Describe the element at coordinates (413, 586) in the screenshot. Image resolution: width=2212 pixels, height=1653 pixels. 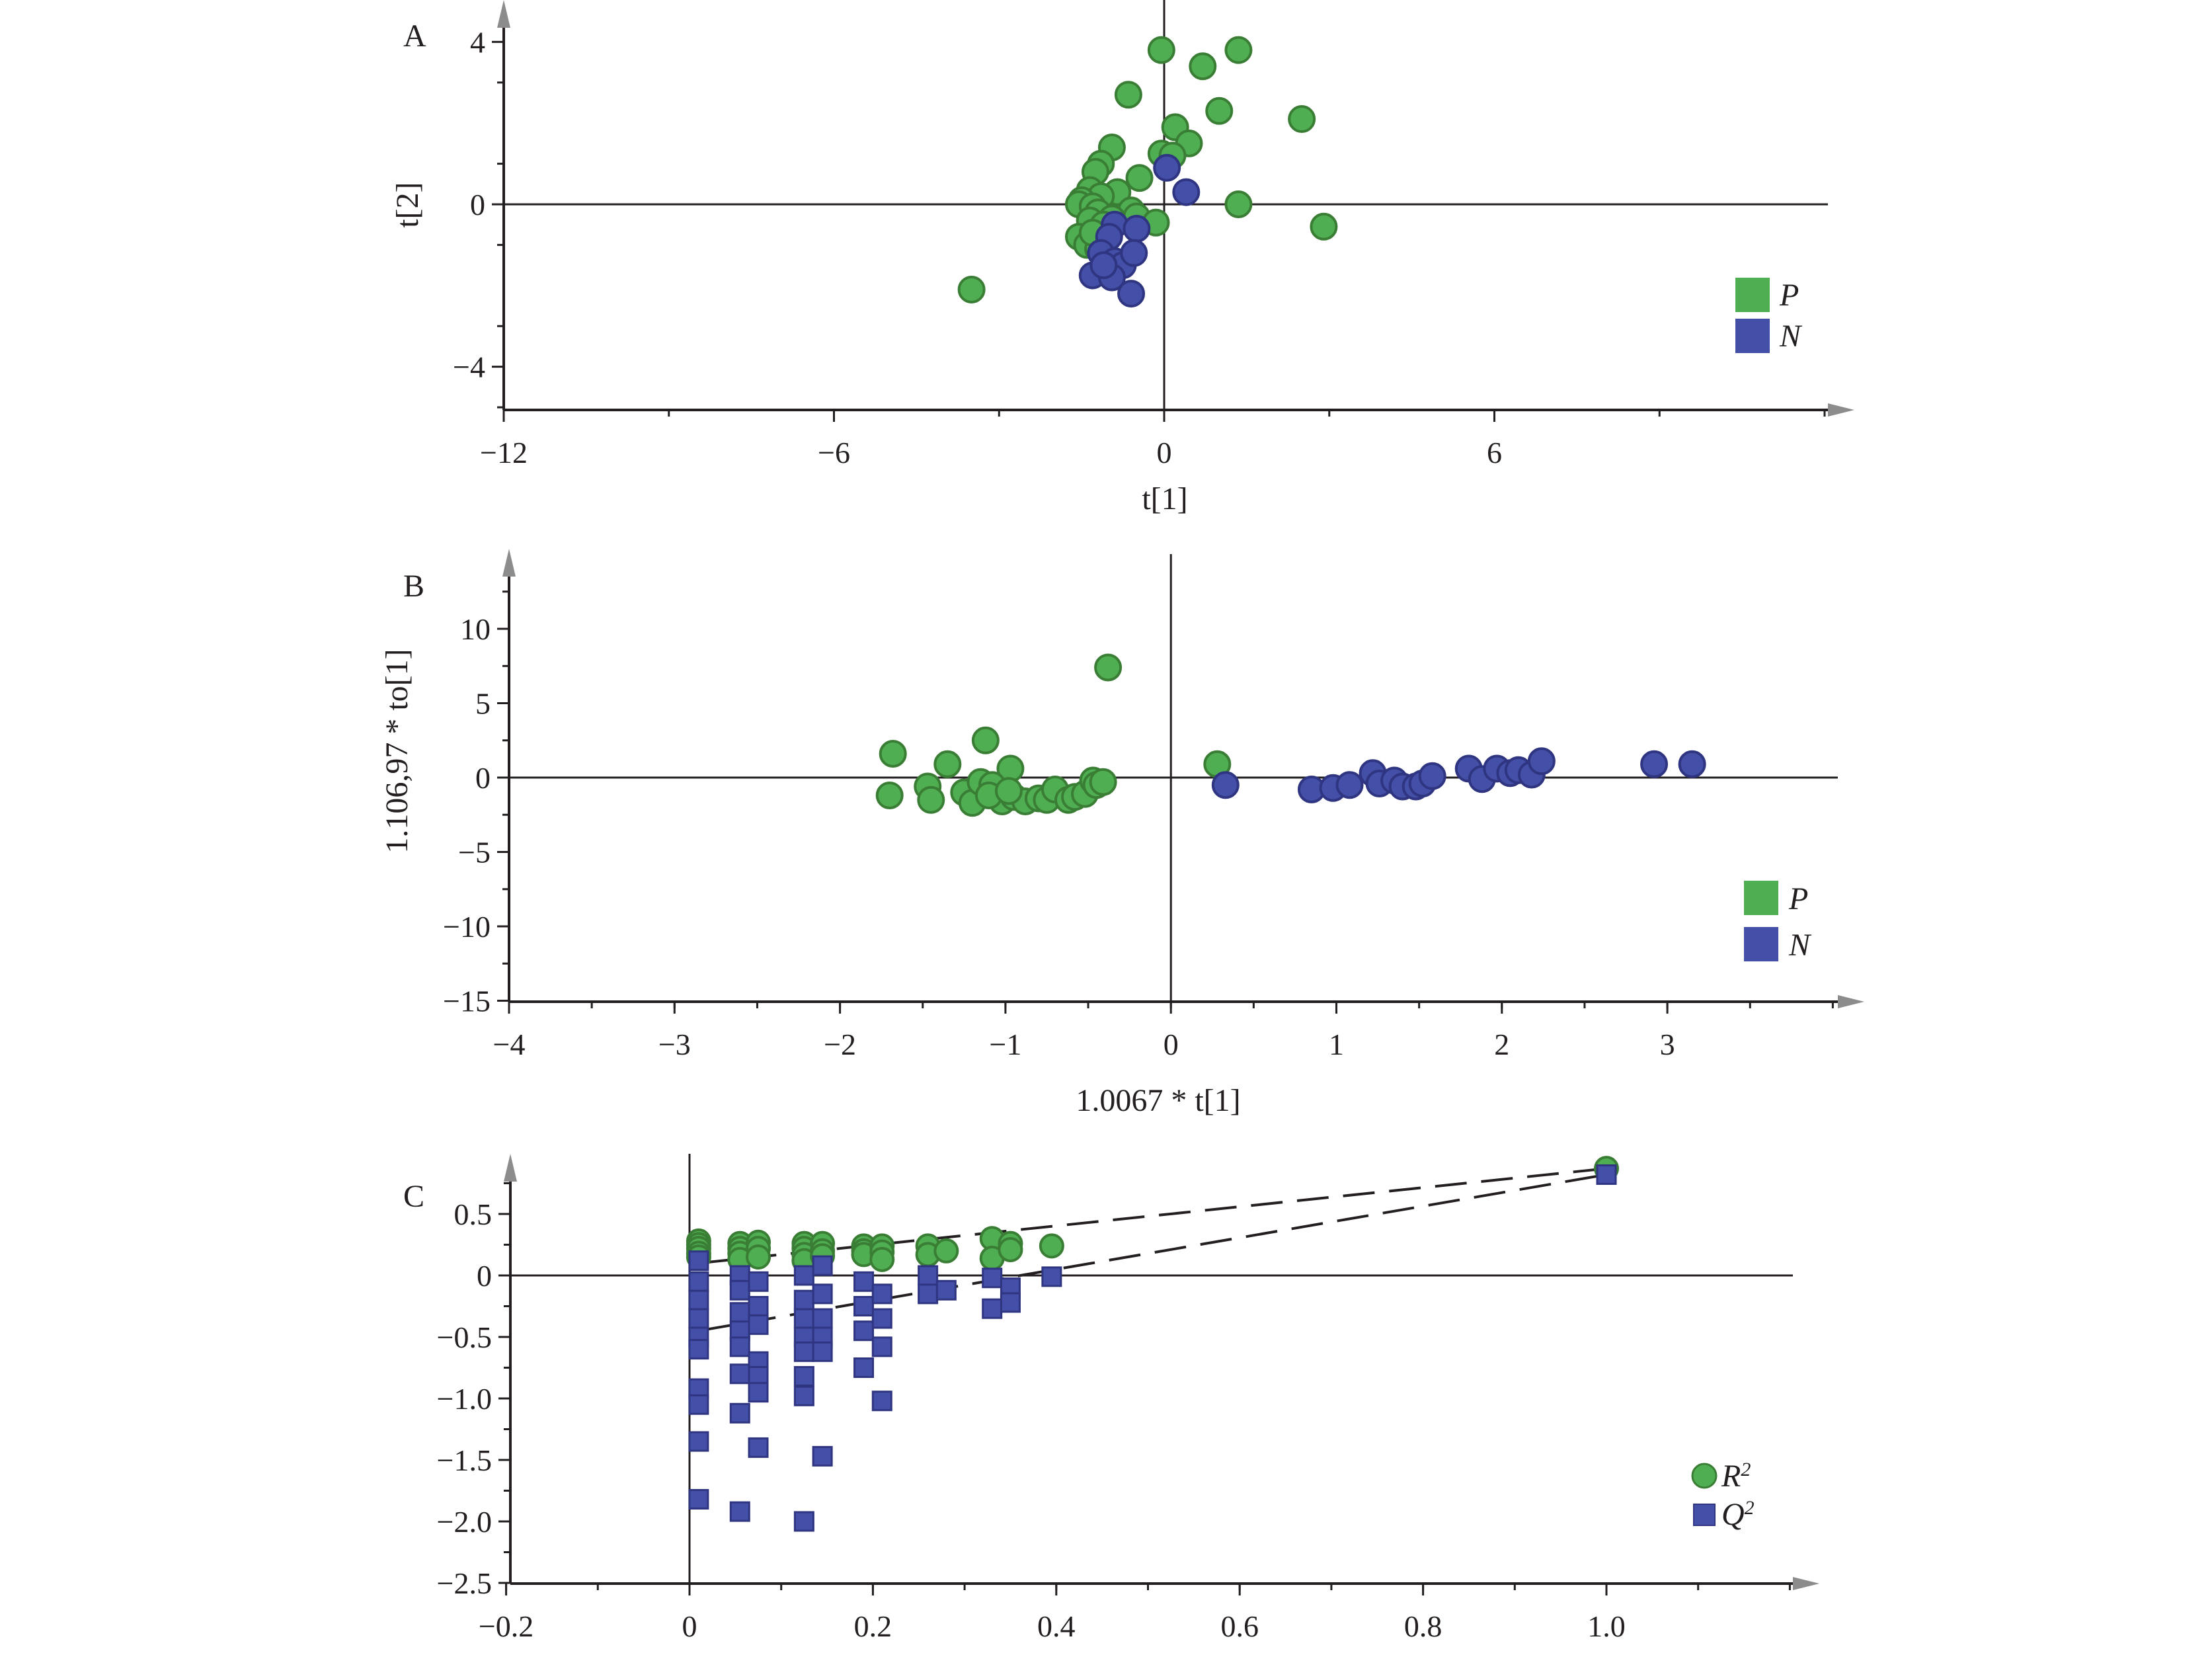
I see `panel-label-b: B` at that location.